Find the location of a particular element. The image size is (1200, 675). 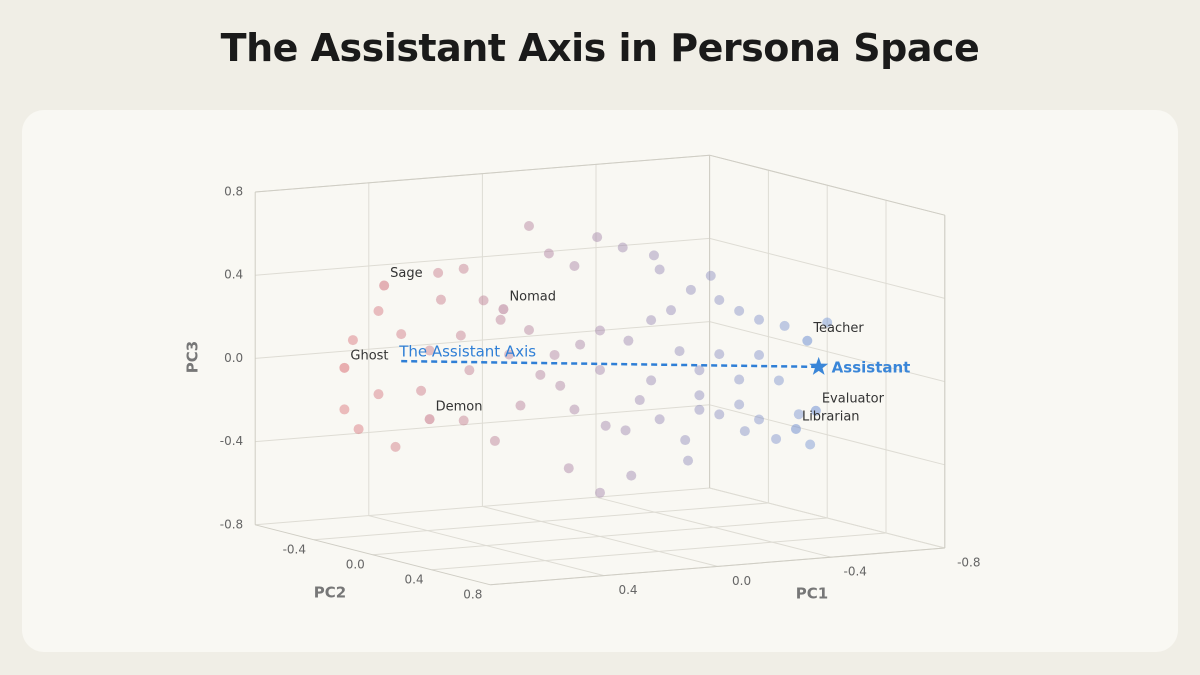

z-axis-label: PC3 is located at coordinates (193, 357).